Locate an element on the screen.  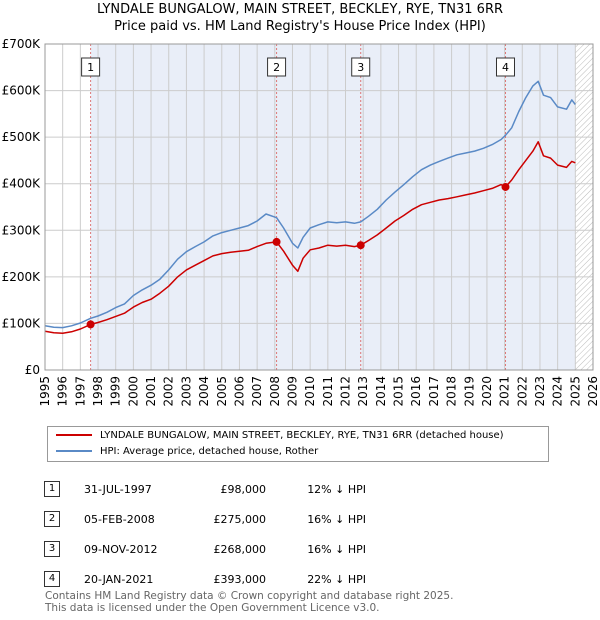
table-row: 2 05-FEB-2008 £275,000 16% ↓ HPI is located at coordinates (205, 519).